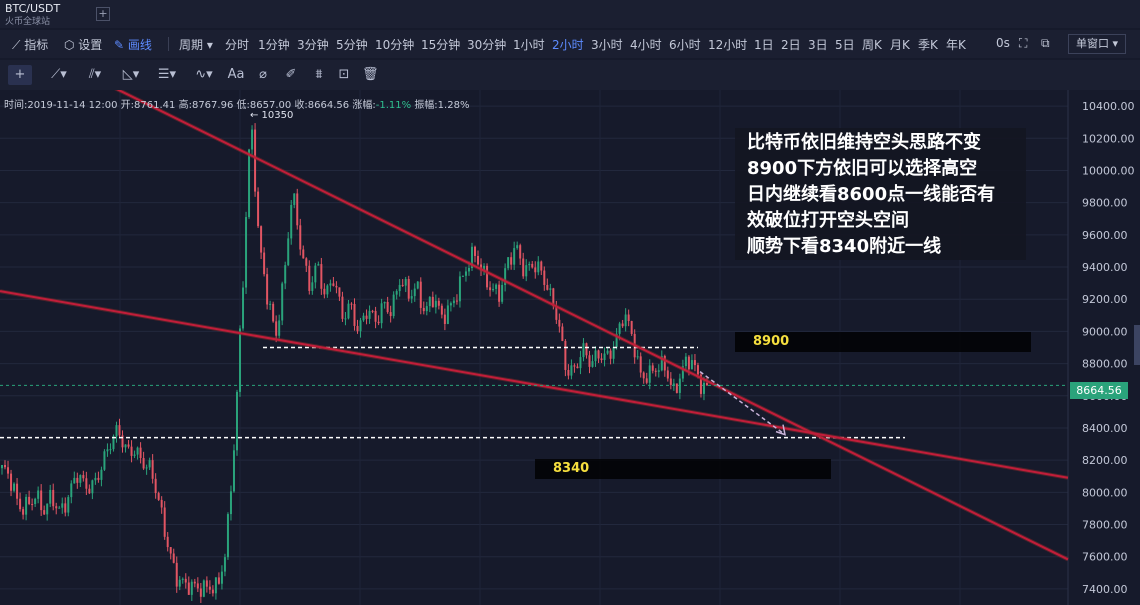 The height and width of the screenshot is (605, 1140). I want to click on screenshot-icon: ⧉, so click(1045, 43).